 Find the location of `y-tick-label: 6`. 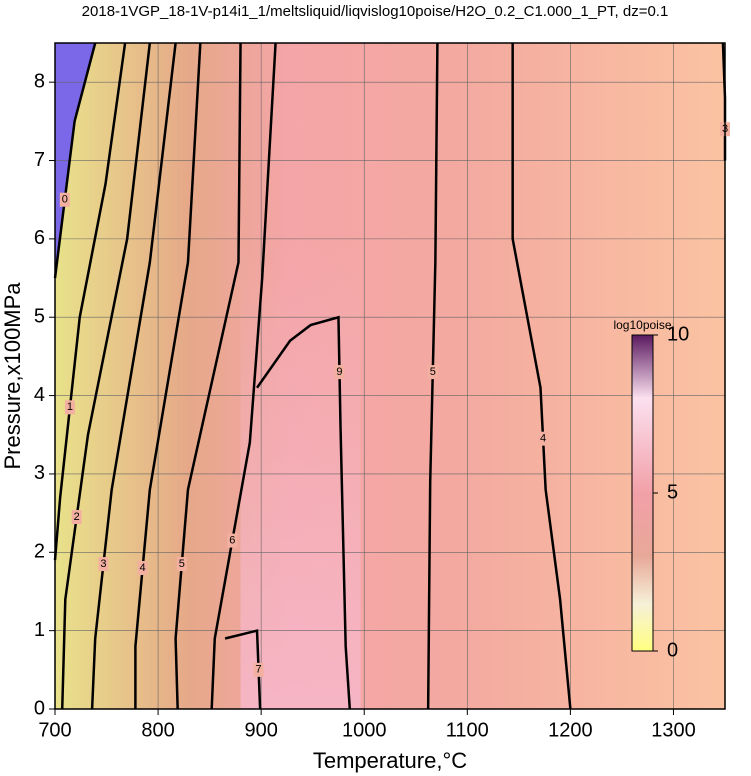

y-tick-label: 6 is located at coordinates (39, 238).